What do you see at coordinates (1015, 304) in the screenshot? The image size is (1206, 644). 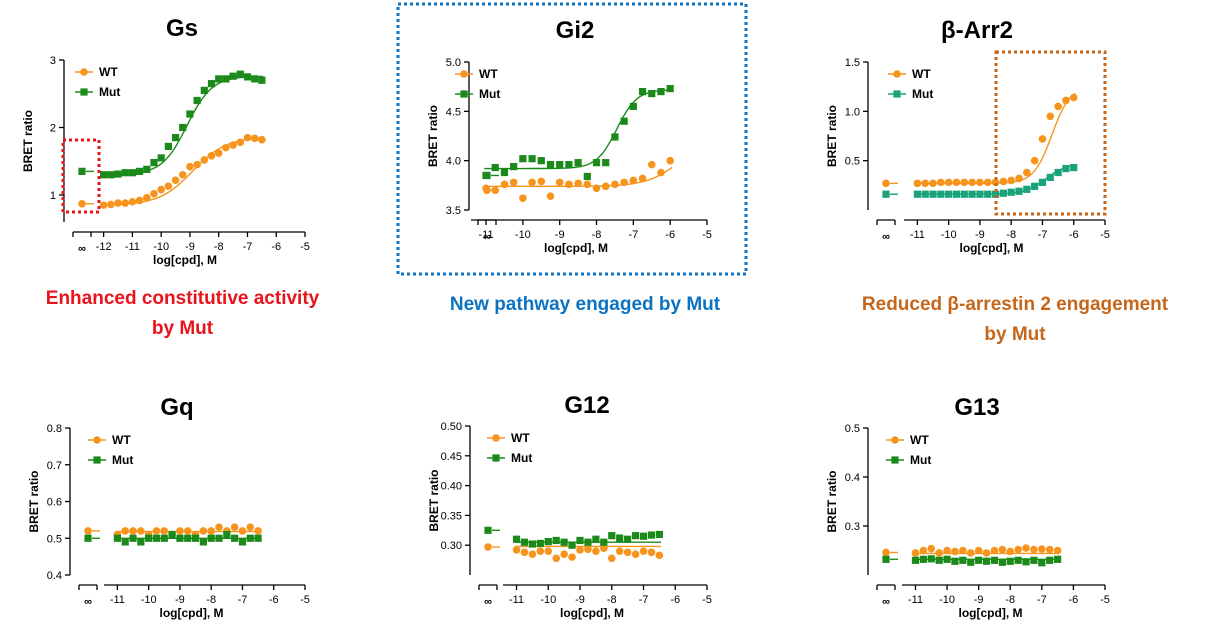 I see `caption-line: Reduced β-arrestin 2 engagement` at bounding box center [1015, 304].